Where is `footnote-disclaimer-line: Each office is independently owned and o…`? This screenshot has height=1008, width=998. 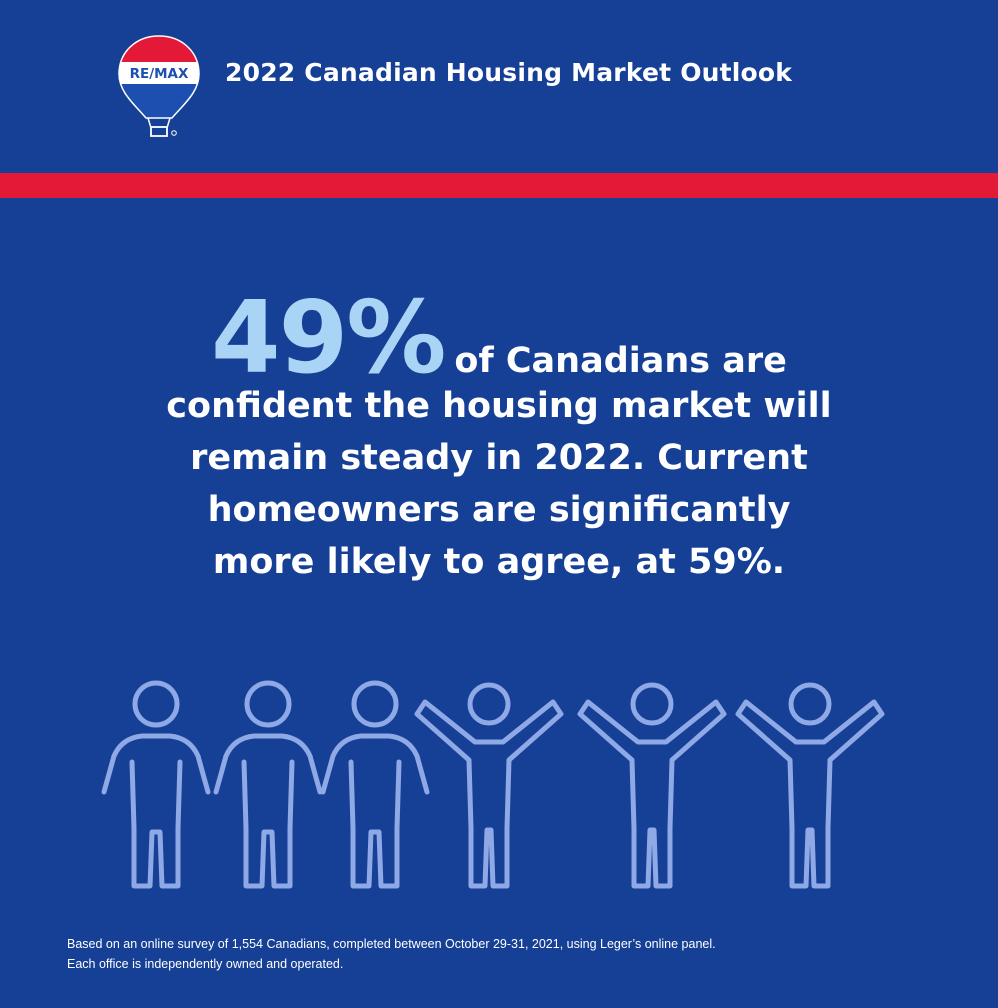 footnote-disclaimer-line: Each office is independently owned and o… is located at coordinates (205, 964).